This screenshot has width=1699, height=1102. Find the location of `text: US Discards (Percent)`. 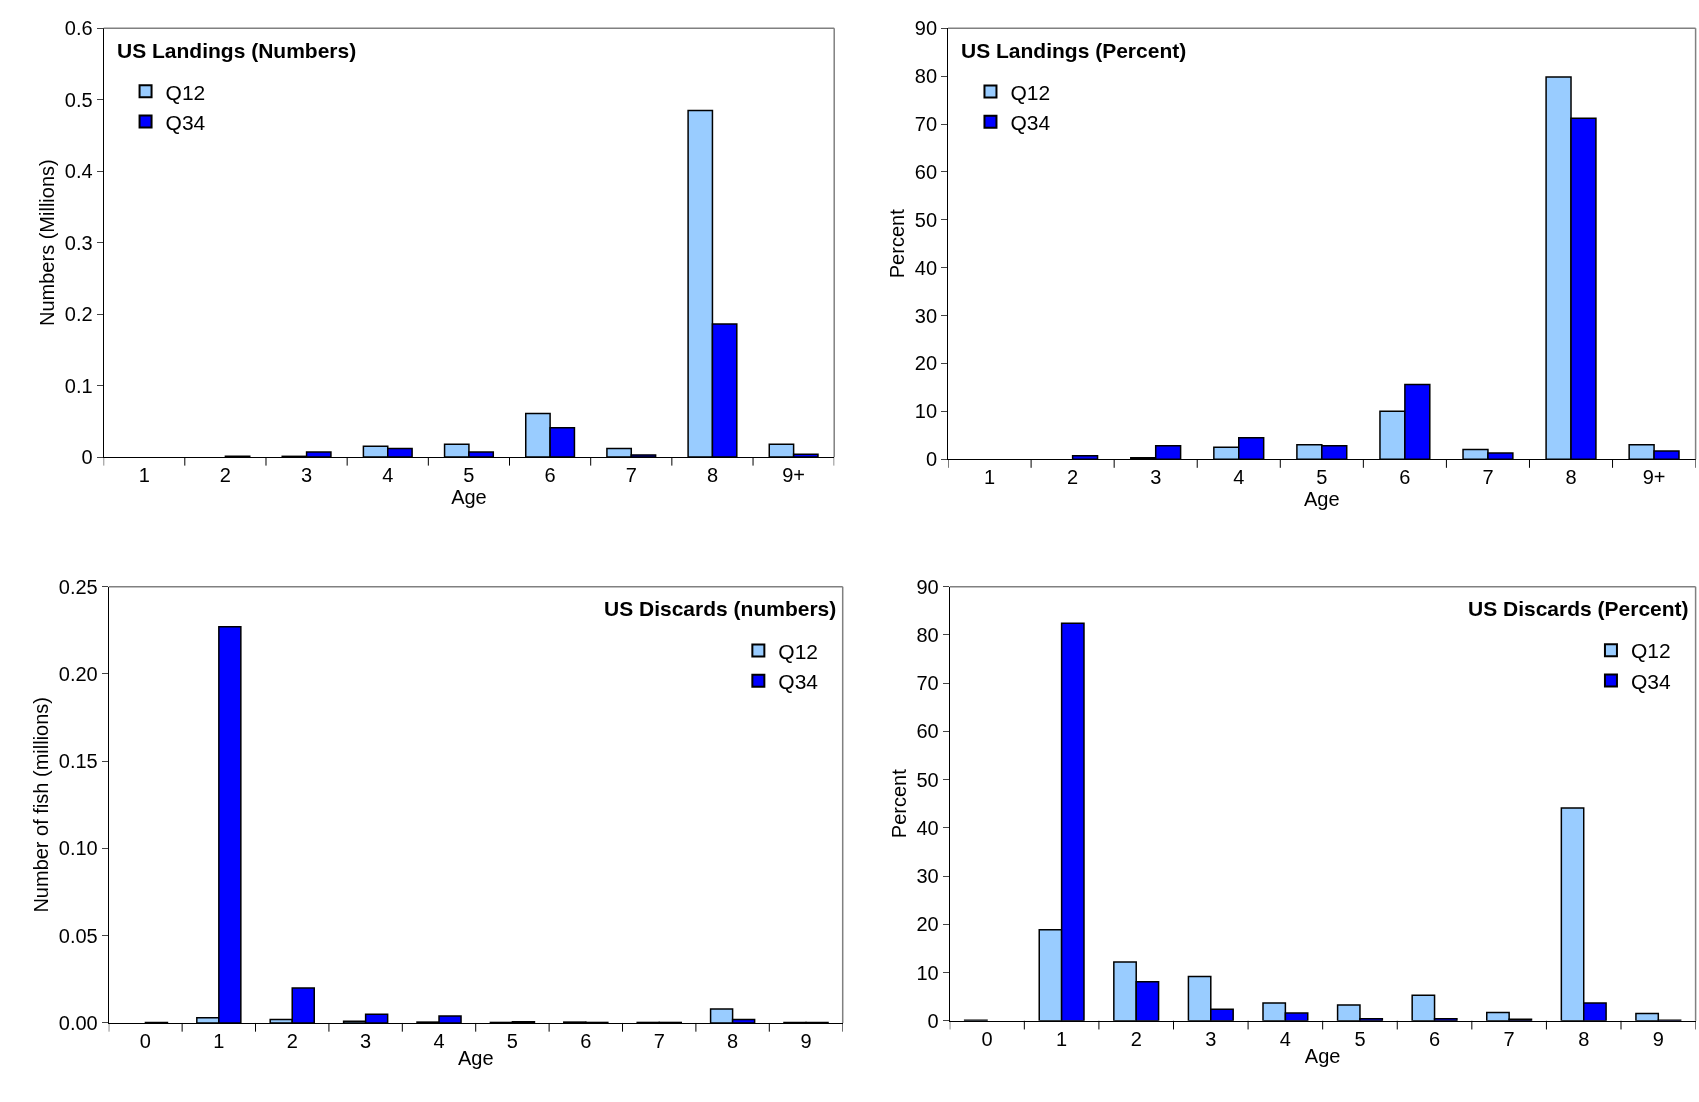

text: US Discards (Percent) is located at coordinates (1578, 608).